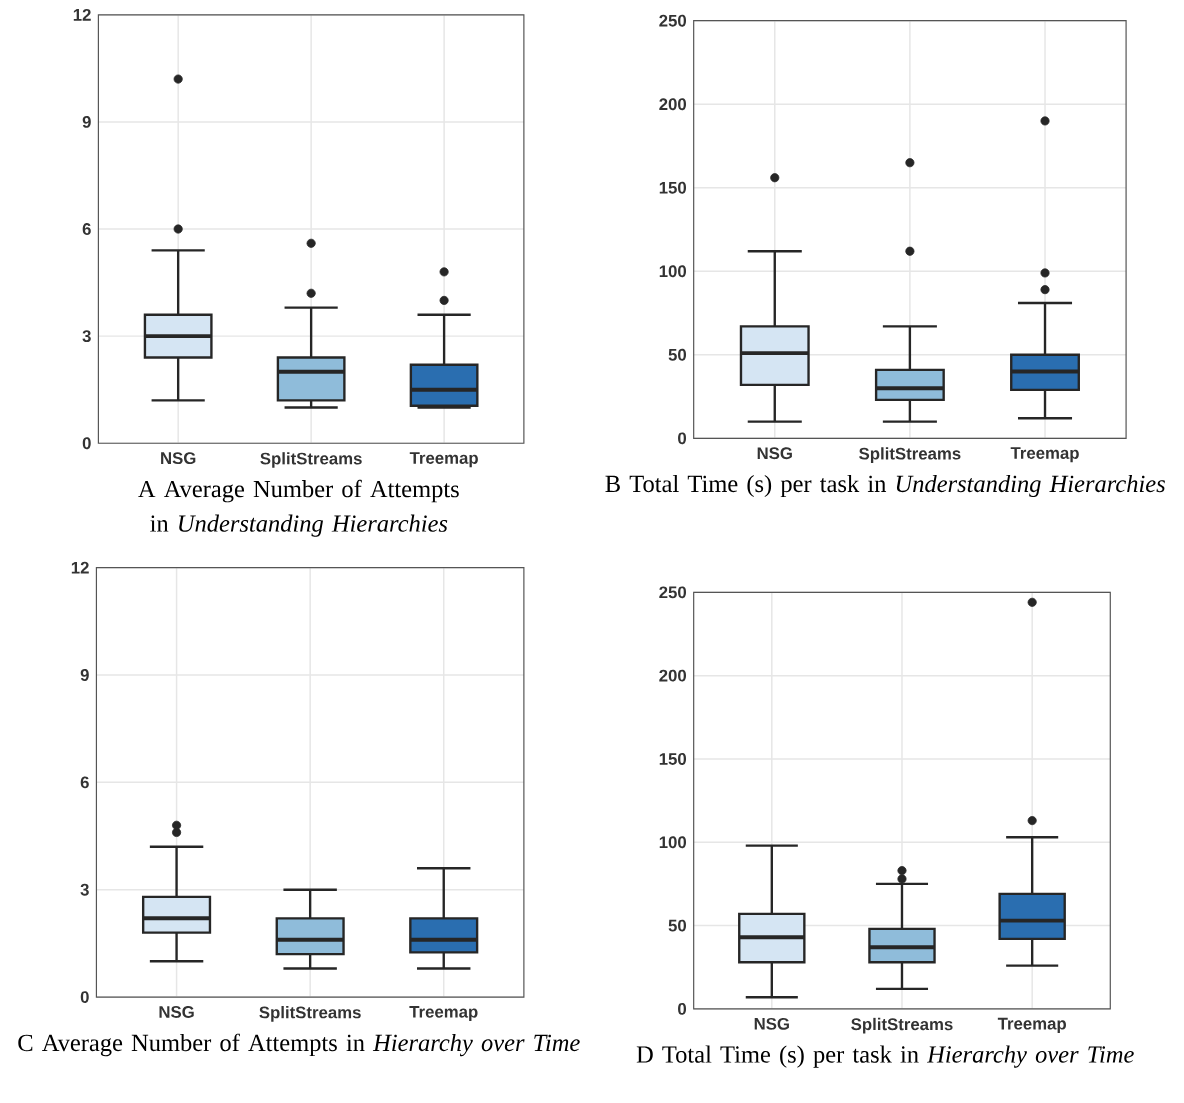  Describe the element at coordinates (885, 486) in the screenshot. I see `text: B Total Time (s) per task in Understanding Hierarchies` at that location.